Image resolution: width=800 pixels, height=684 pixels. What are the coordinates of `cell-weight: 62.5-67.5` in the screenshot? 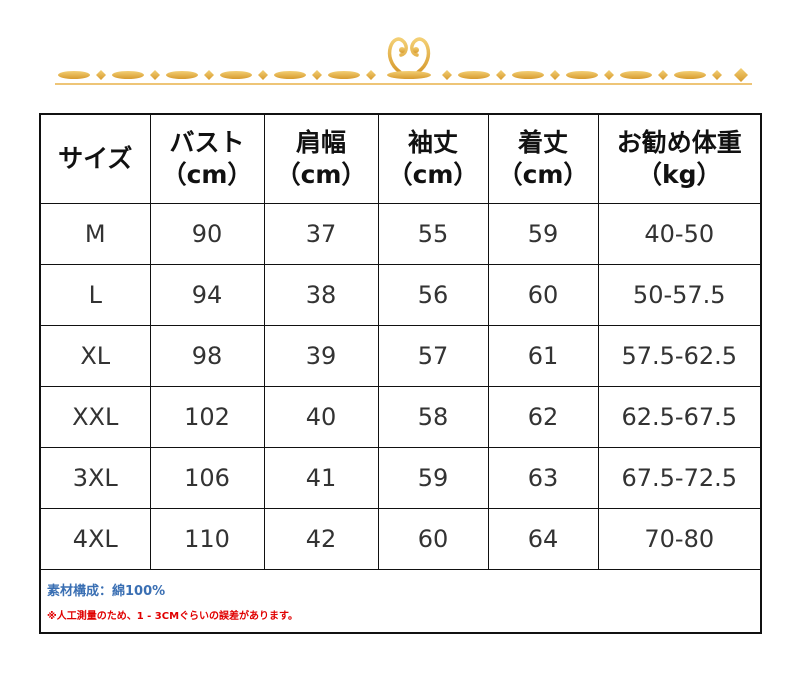 It's located at (679, 417).